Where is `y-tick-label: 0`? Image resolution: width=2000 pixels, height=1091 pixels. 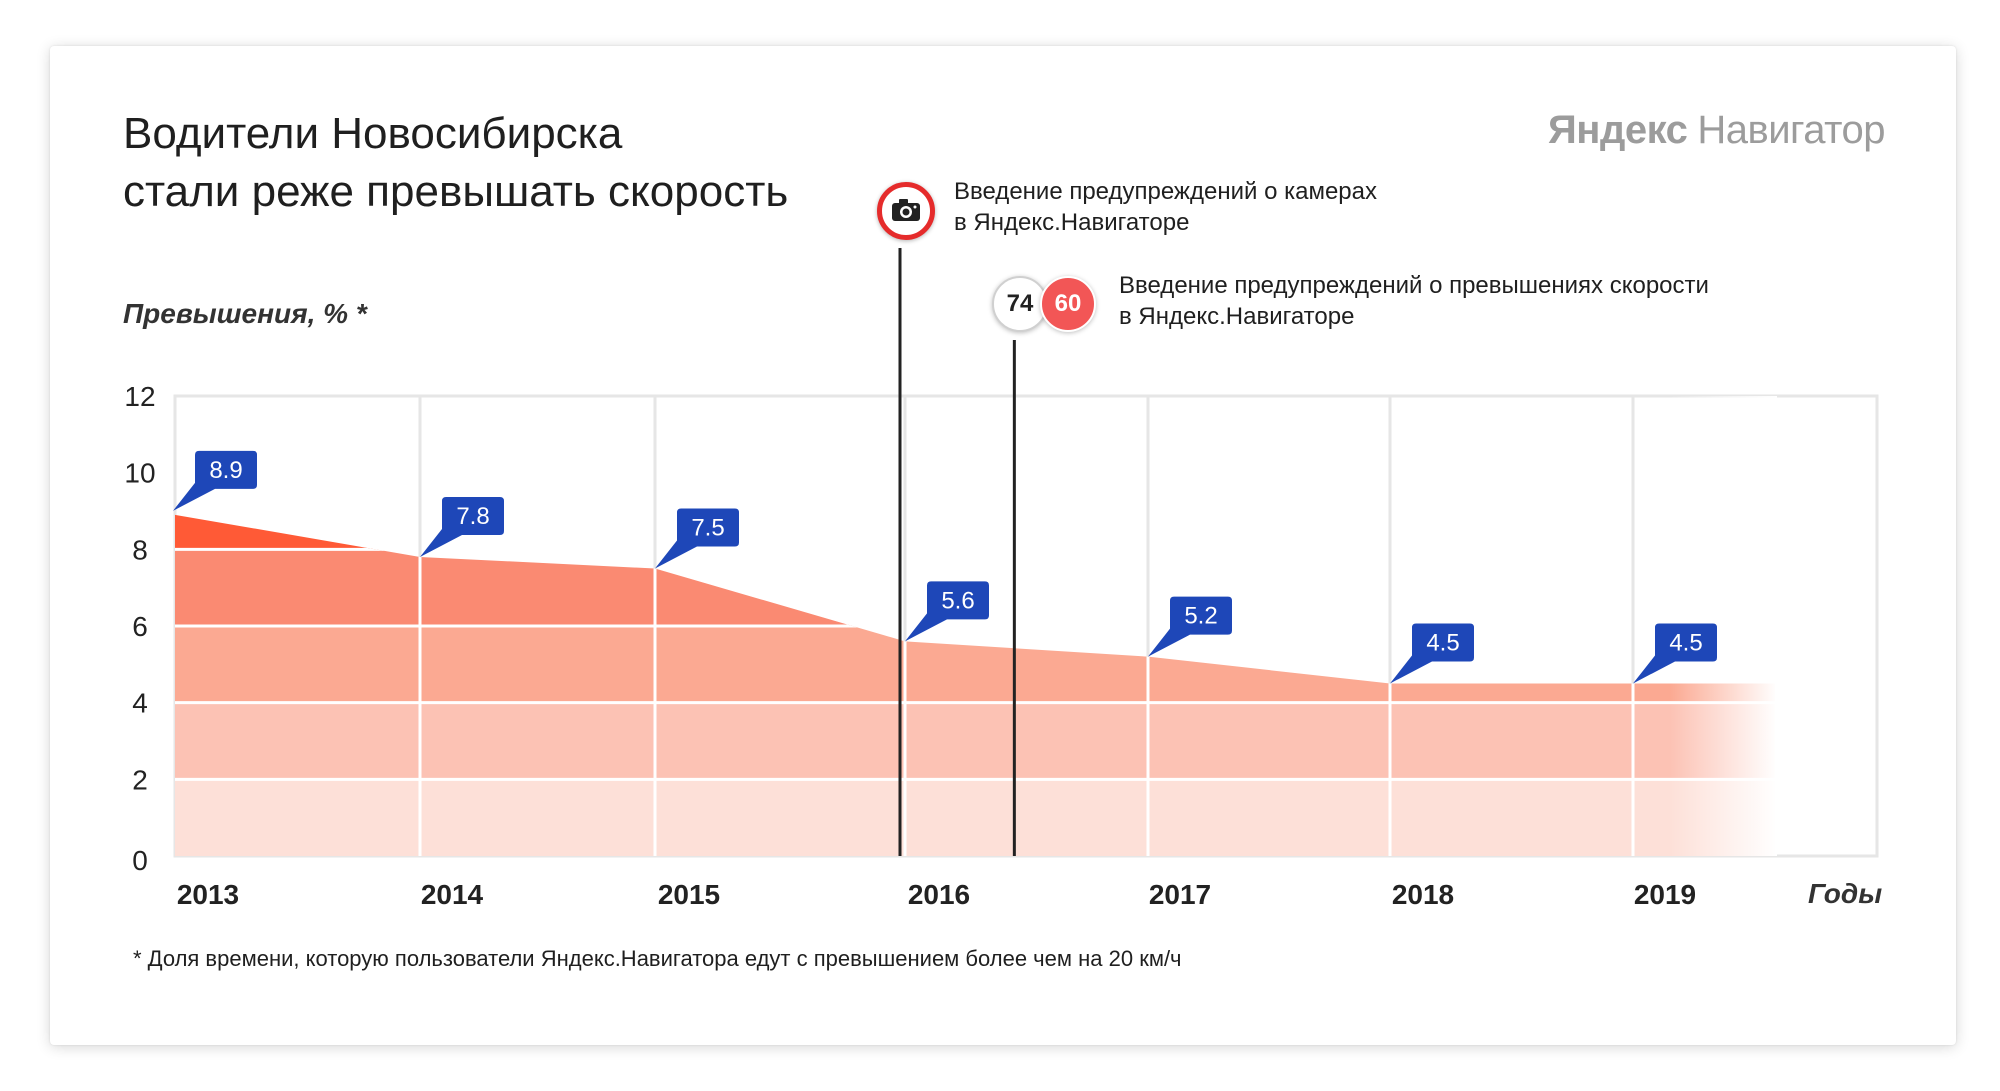
y-tick-label: 0 is located at coordinates (140, 860).